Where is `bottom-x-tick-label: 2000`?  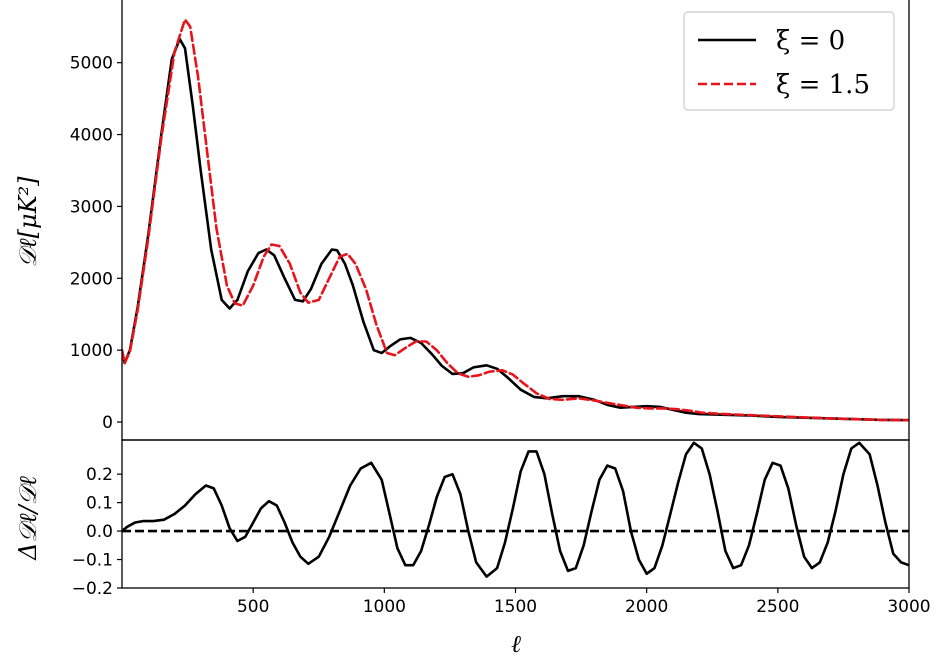 bottom-x-tick-label: 2000 is located at coordinates (646, 607).